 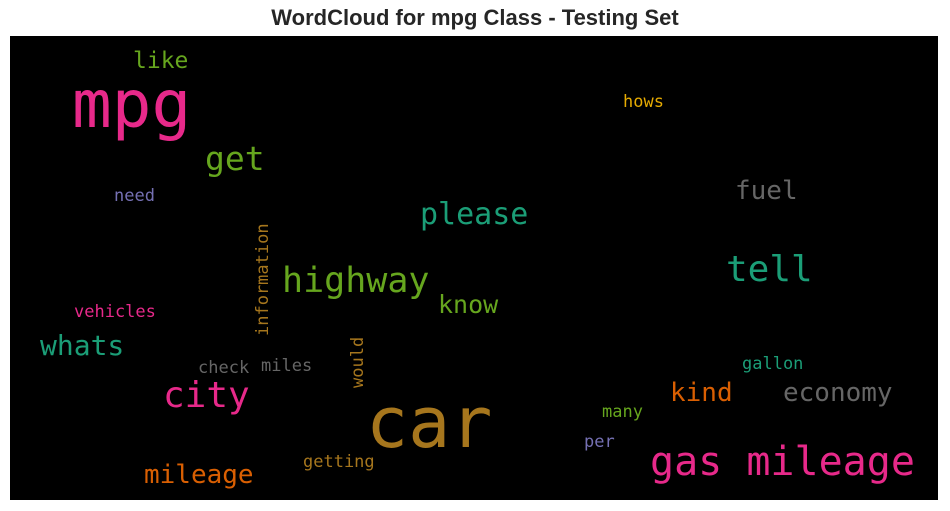 What do you see at coordinates (622, 412) in the screenshot?
I see `word-many: many` at bounding box center [622, 412].